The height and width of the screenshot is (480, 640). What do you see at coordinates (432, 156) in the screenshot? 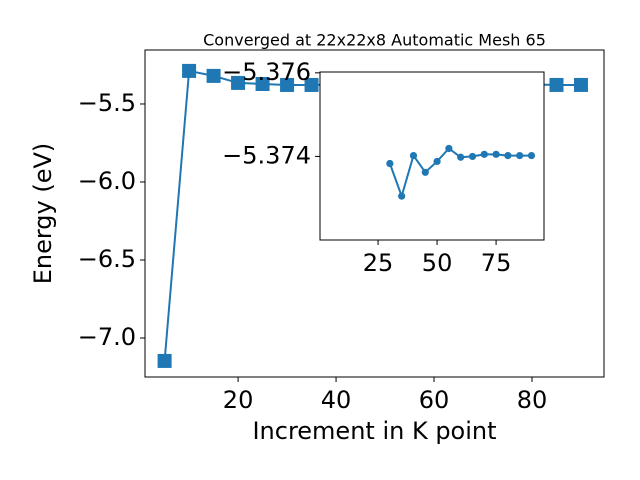
I see `axes-frame` at bounding box center [432, 156].